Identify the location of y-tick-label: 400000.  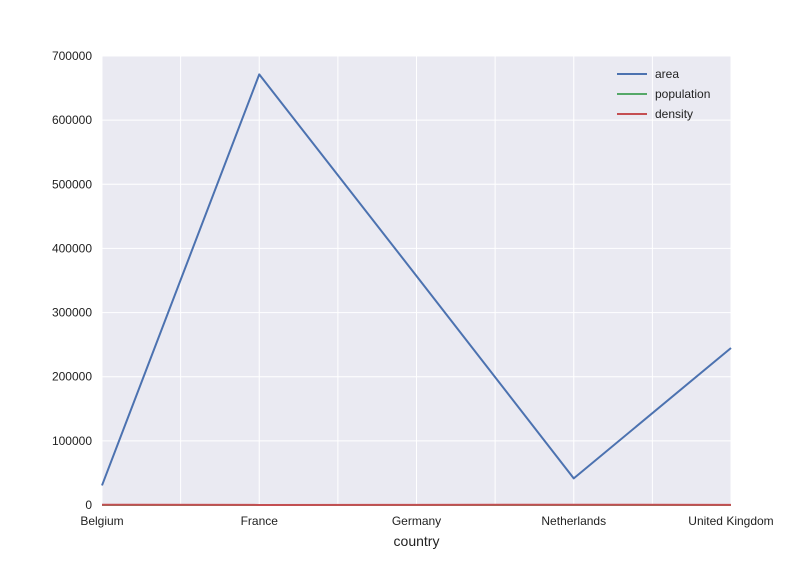
(72, 248).